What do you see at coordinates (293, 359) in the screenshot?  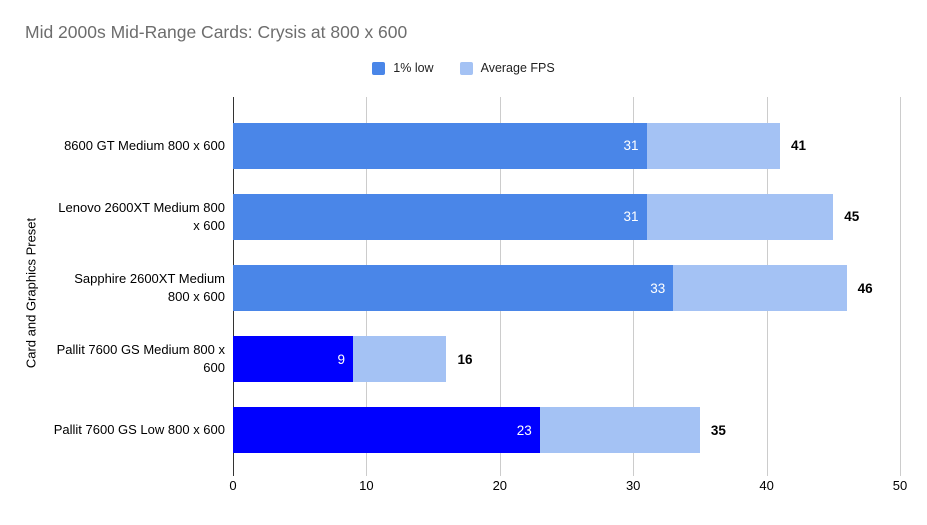 I see `bar-1pct-low-segment: 9` at bounding box center [293, 359].